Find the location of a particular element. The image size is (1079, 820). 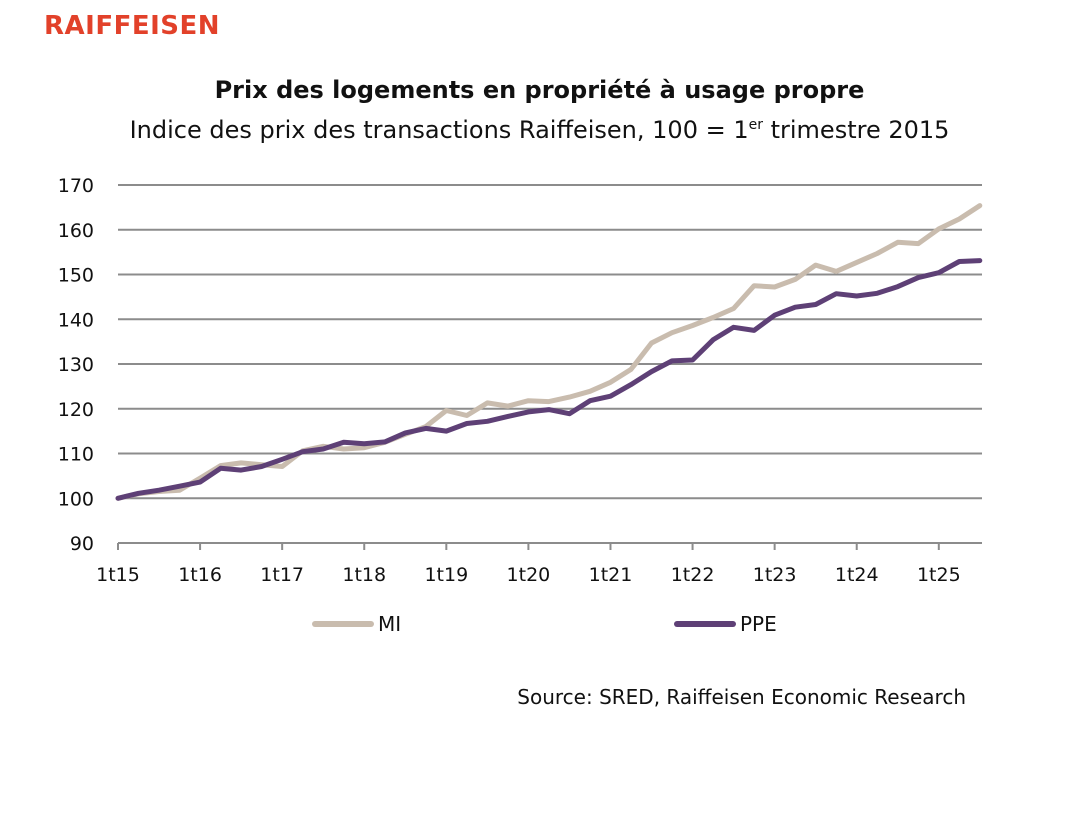

x-tick-label: 1t24 is located at coordinates (857, 575).